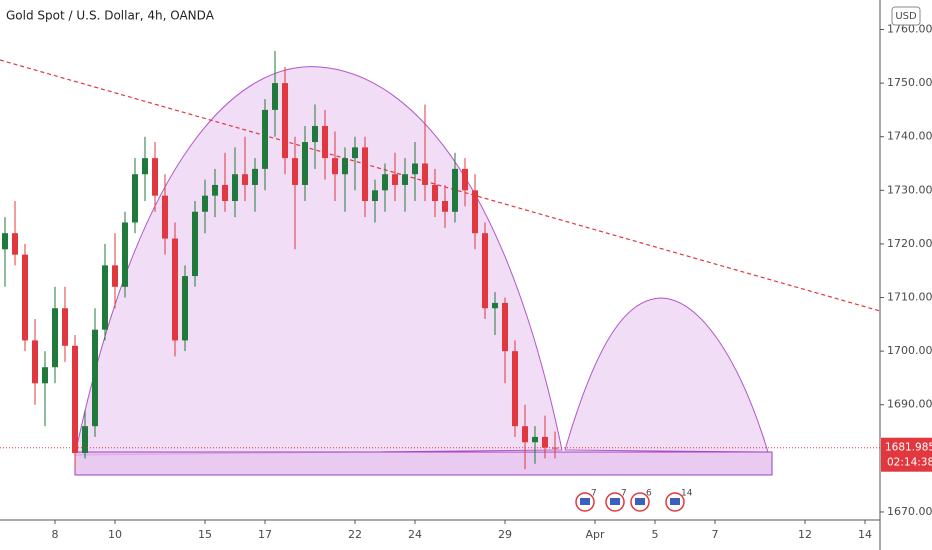  Describe the element at coordinates (909, 511) in the screenshot. I see `y-tick-label: 1670.000` at that location.